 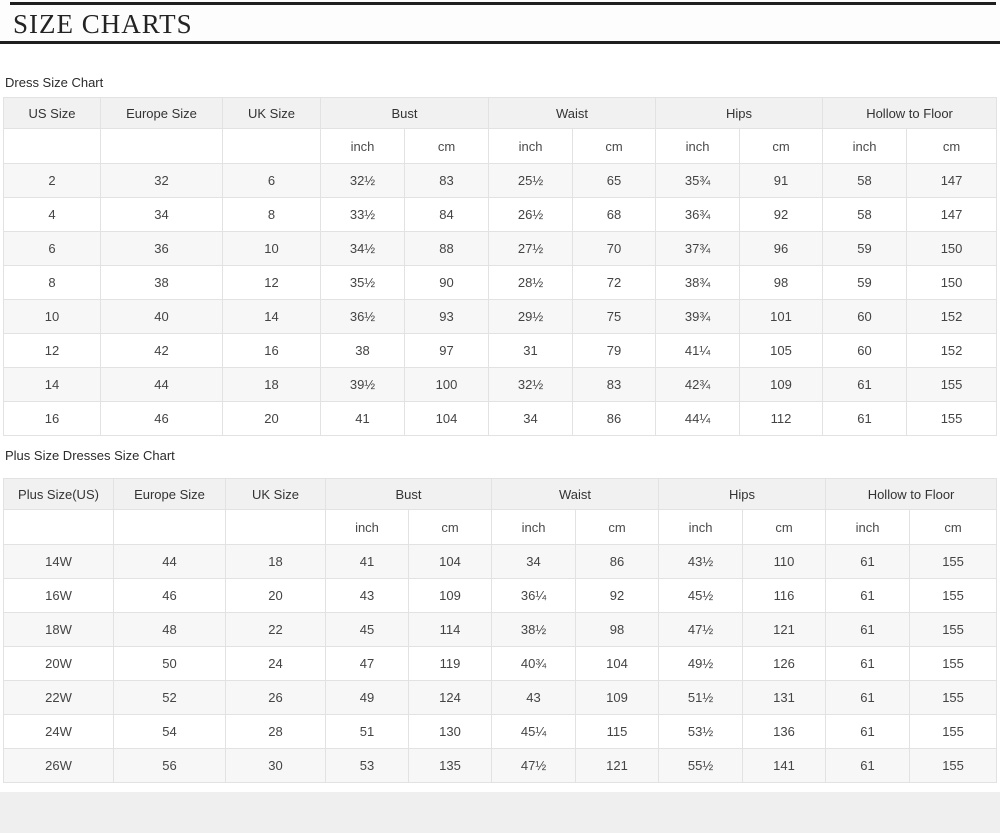 I want to click on size-cell: 27½, so click(x=531, y=248).